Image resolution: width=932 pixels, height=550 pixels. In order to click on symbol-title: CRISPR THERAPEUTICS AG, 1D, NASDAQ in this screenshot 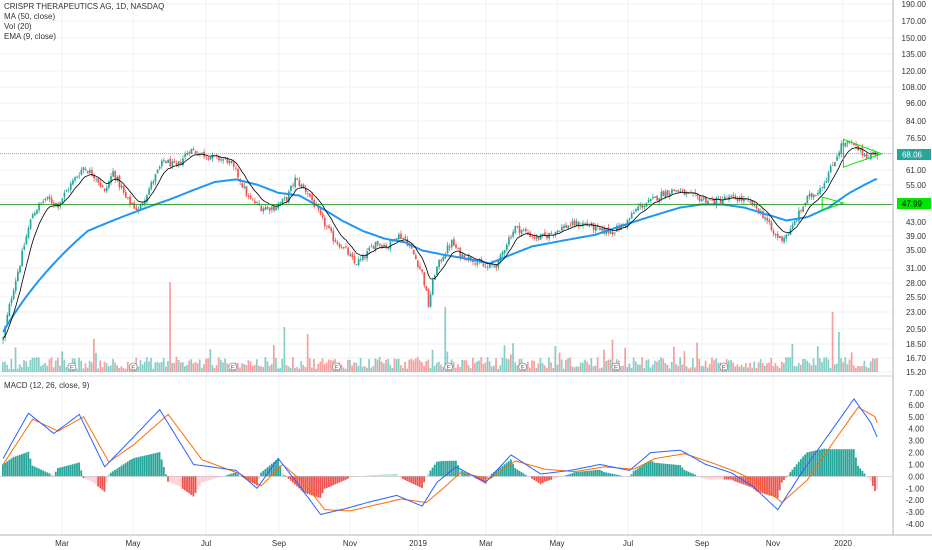, I will do `click(84, 6)`.